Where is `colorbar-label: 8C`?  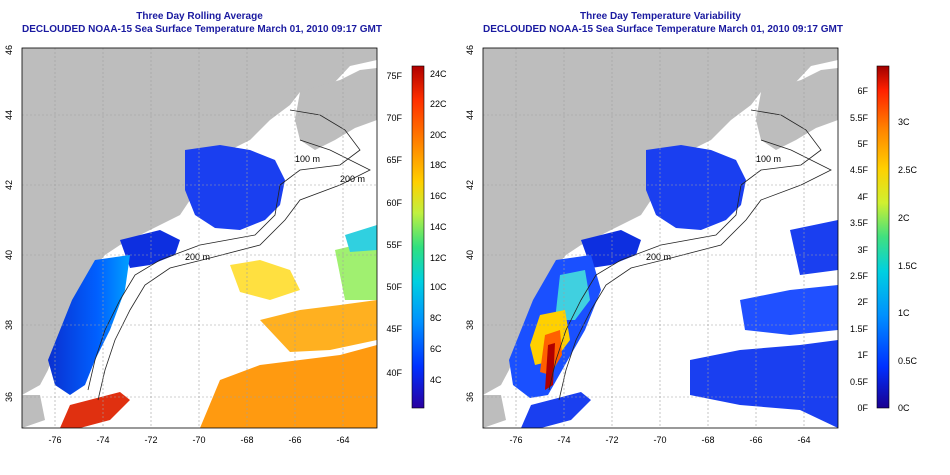
colorbar-label: 8C is located at coordinates (436, 318).